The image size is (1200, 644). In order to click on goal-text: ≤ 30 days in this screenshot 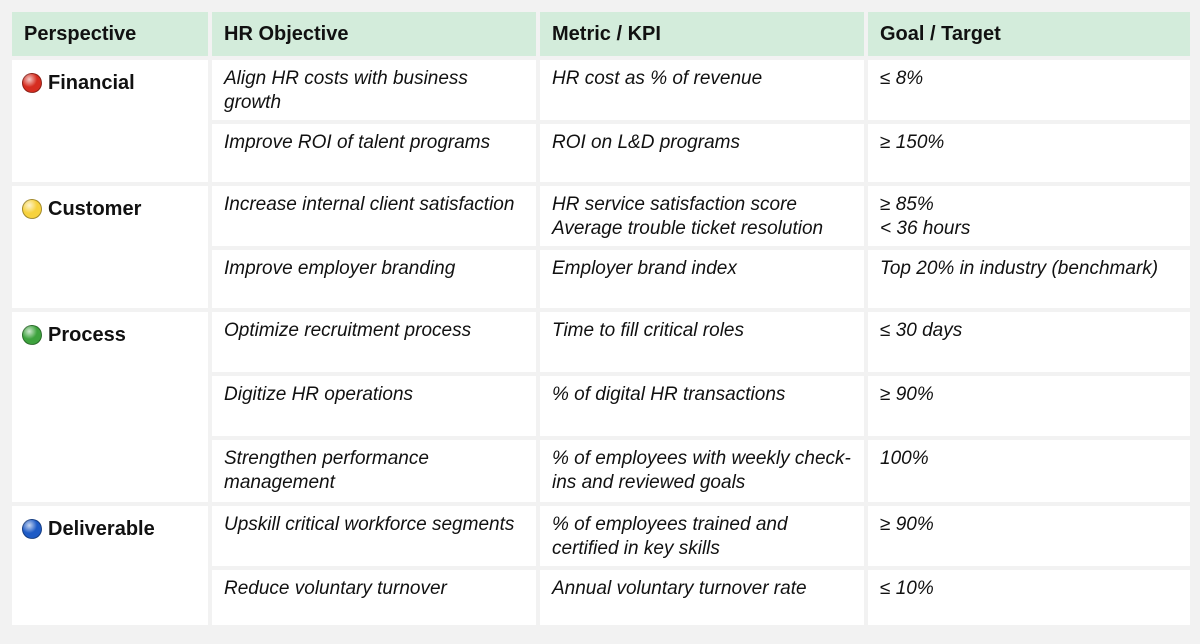, I will do `click(921, 330)`.